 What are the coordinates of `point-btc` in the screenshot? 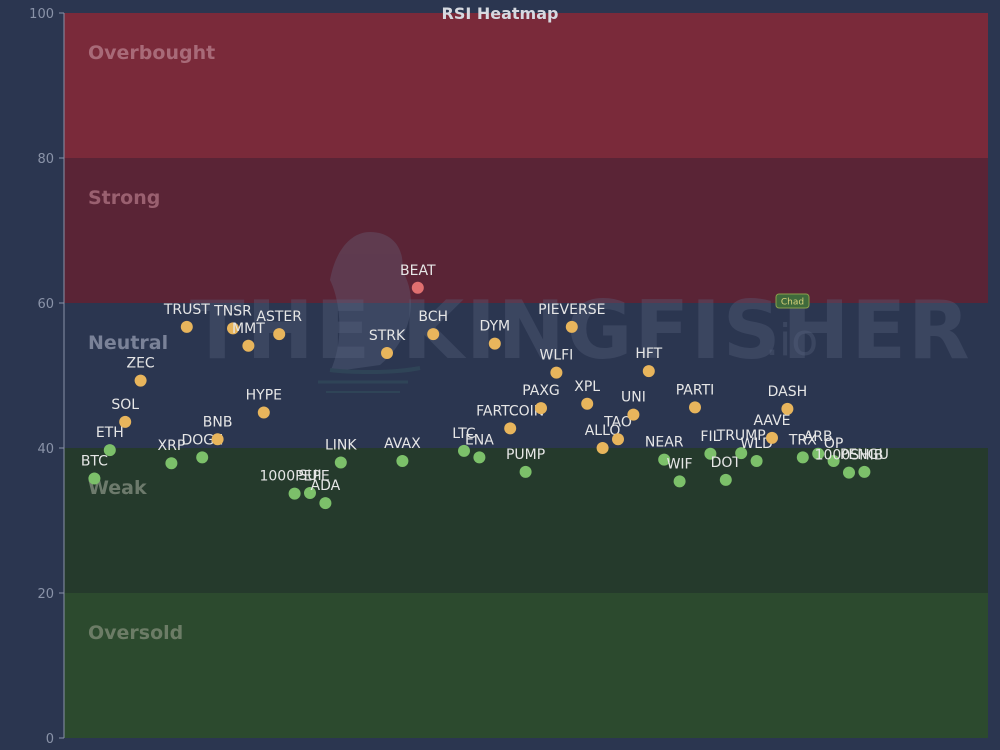 It's located at (94, 478).